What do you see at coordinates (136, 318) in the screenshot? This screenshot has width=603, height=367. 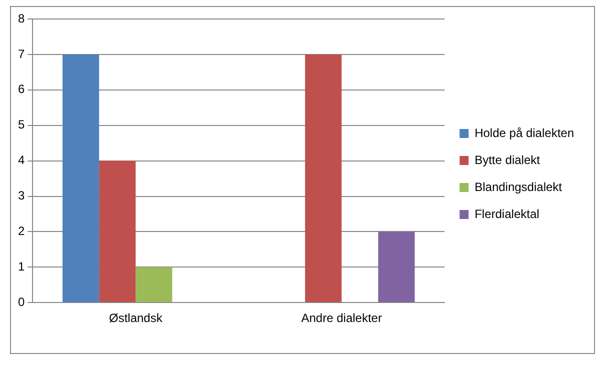 I see `x-tick-label: Østlandsk` at bounding box center [136, 318].